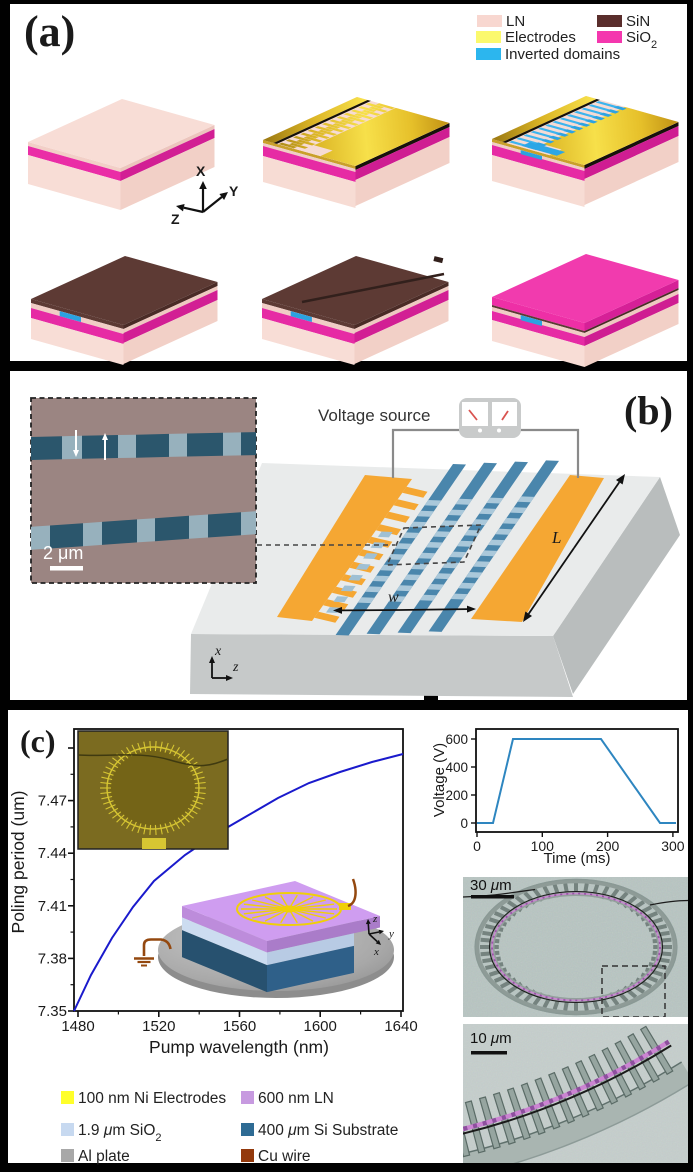 This screenshot has height=1172, width=693. What do you see at coordinates (540, 37) in the screenshot?
I see `svg-text: Electrodes` at bounding box center [540, 37].